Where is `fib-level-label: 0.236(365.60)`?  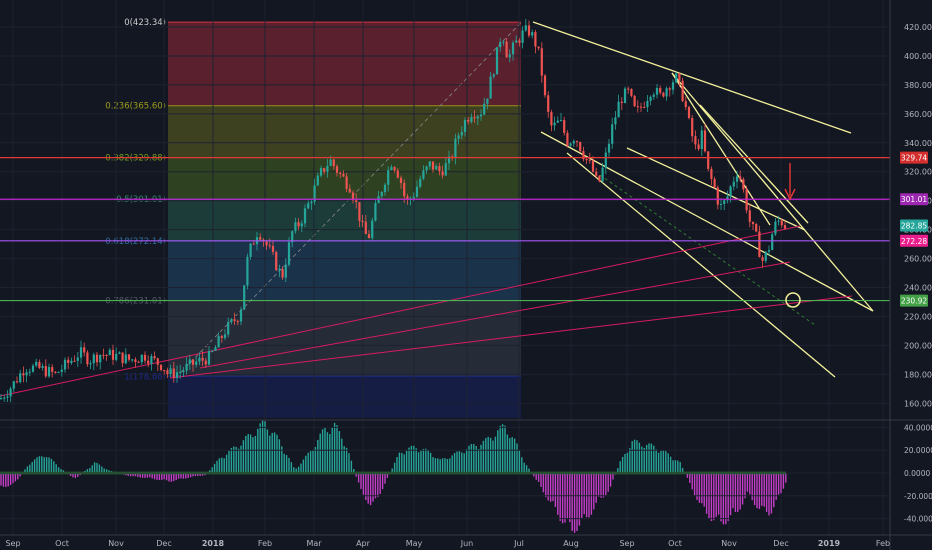 fib-level-label: 0.236(365.60) is located at coordinates (135, 107).